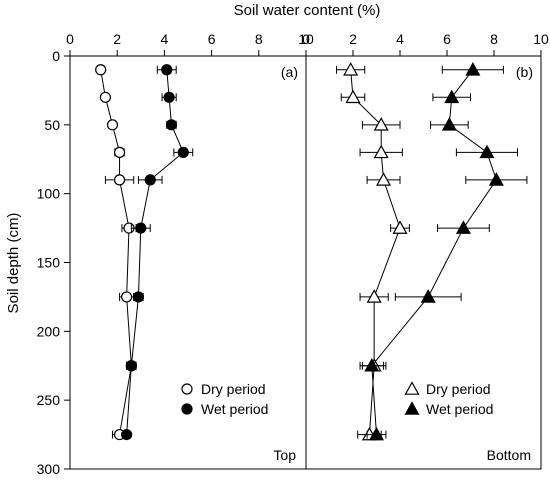 This screenshot has width=550, height=481. Describe the element at coordinates (52, 125) in the screenshot. I see `y-tick-label: 50` at that location.